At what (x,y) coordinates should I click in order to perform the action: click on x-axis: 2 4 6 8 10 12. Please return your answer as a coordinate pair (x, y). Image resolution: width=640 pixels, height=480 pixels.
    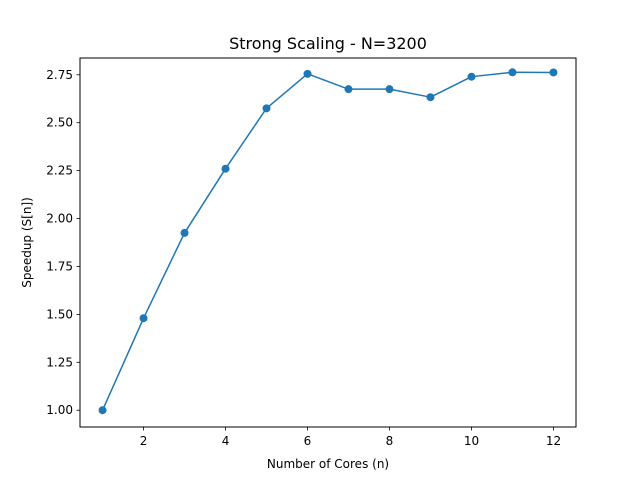
    Looking at the image, I should click on (350, 437).